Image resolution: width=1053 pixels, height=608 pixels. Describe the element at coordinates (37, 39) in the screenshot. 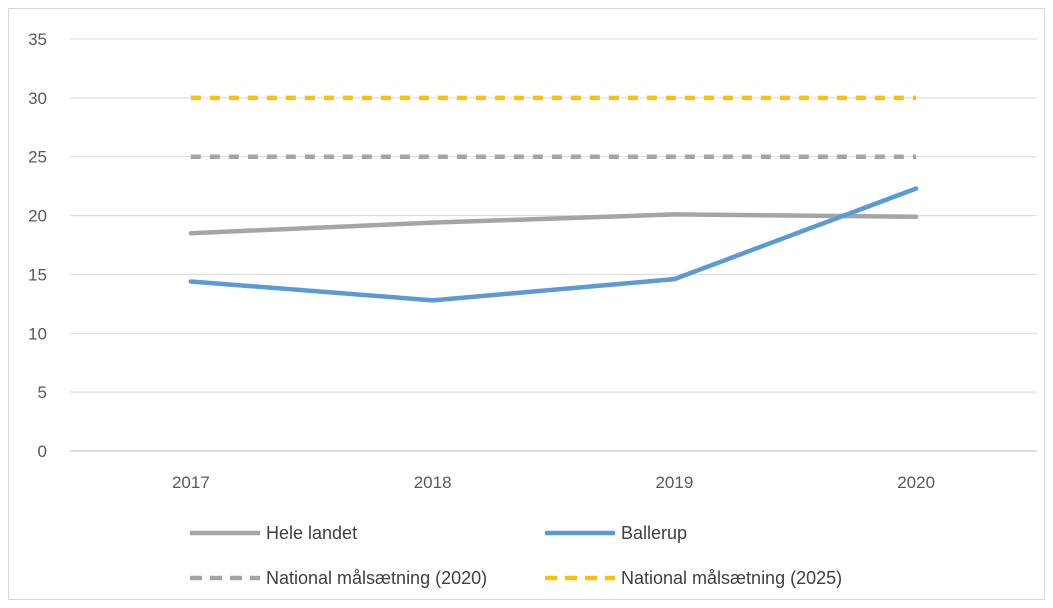

I see `y-tick-label: 35` at that location.